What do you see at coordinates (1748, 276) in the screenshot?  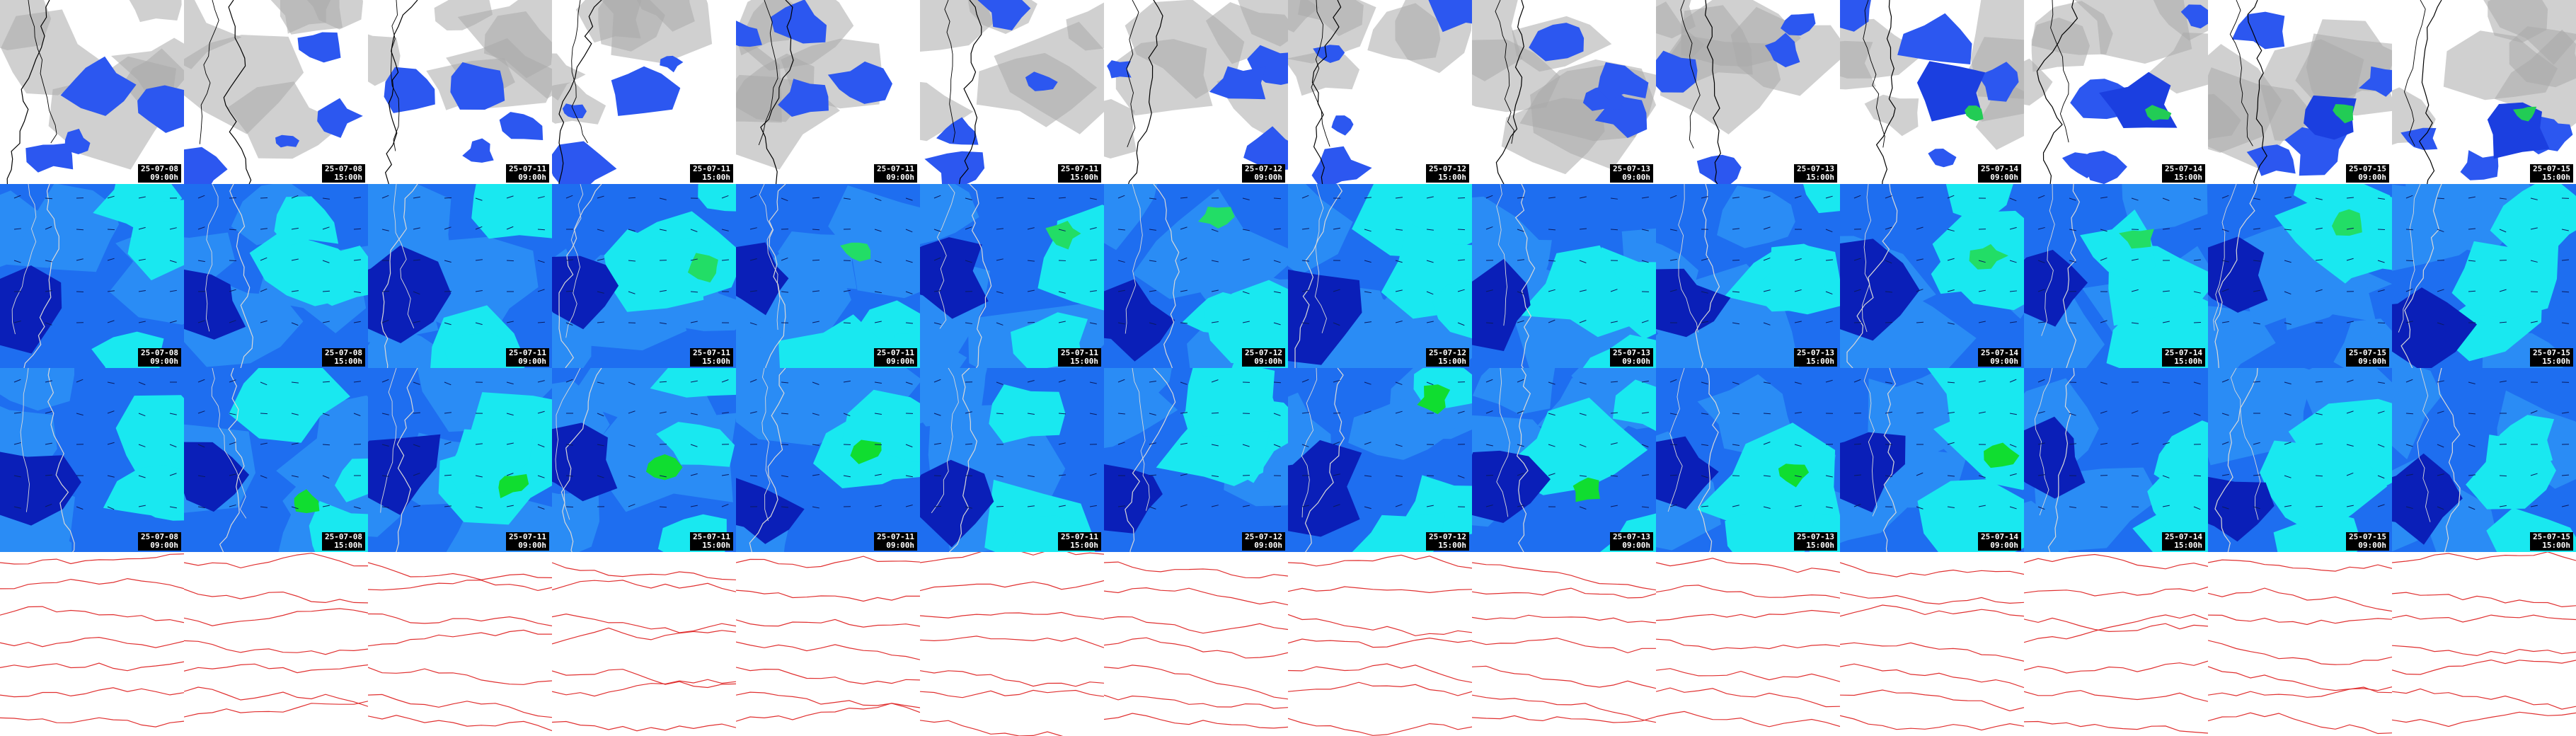 I see `map-panel-wind-850: 25-07-13 15:00h` at bounding box center [1748, 276].